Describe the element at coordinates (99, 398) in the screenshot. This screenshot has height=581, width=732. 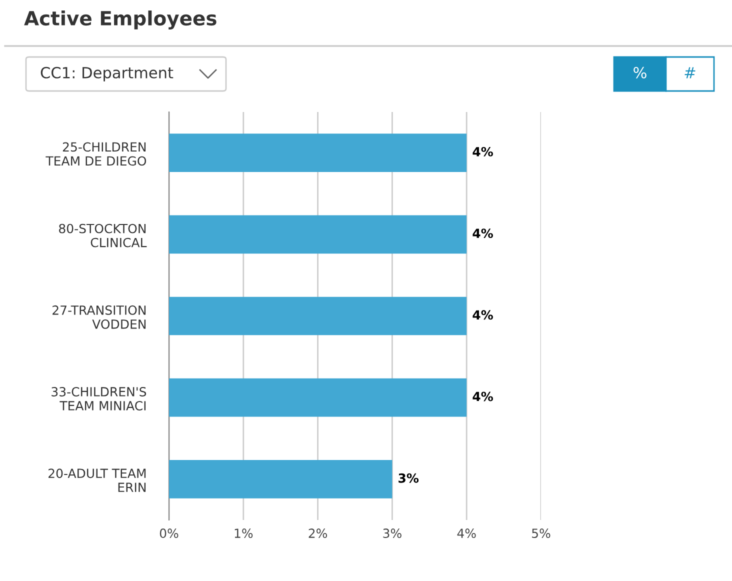
I see `y-tick-label: 33-CHILDREN'S TEAM MINIACI` at that location.